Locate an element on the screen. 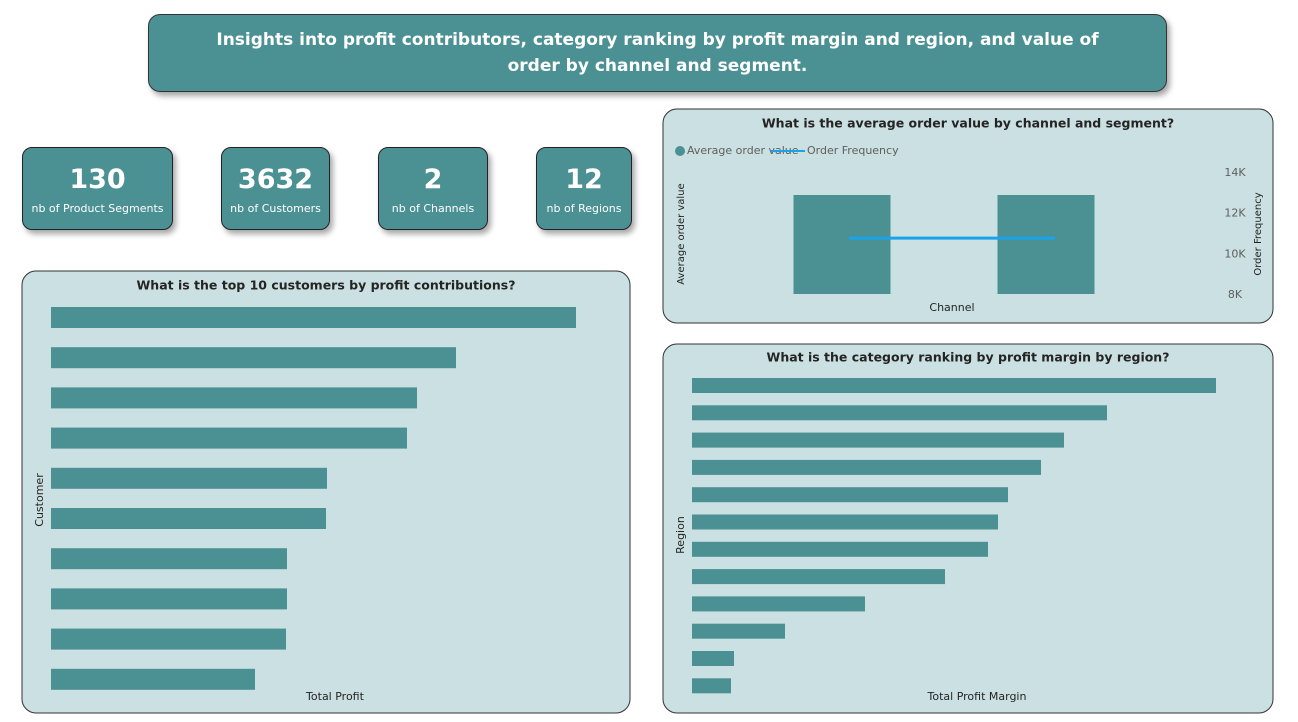 The image size is (1298, 722). panel is located at coordinates (968, 216).